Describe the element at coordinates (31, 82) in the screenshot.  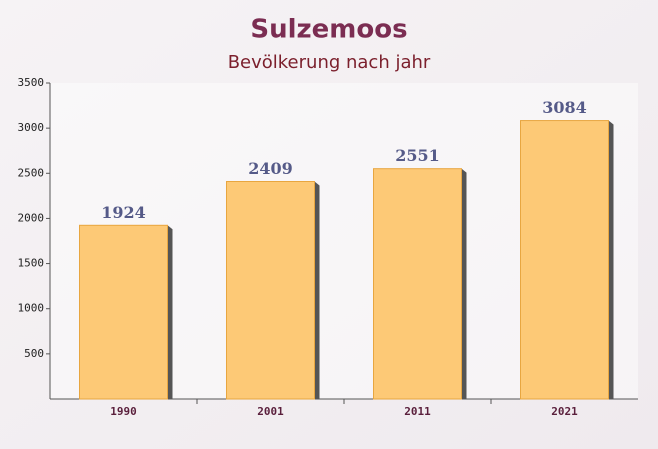
I see `y-tick-label: 3500` at that location.